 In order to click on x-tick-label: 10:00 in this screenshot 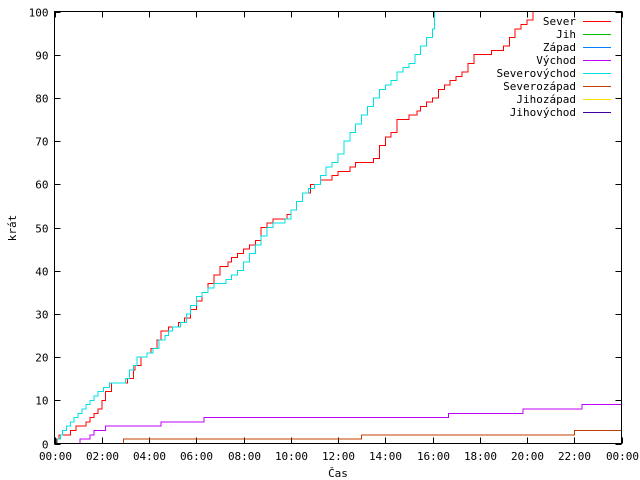, I will do `click(291, 456)`.